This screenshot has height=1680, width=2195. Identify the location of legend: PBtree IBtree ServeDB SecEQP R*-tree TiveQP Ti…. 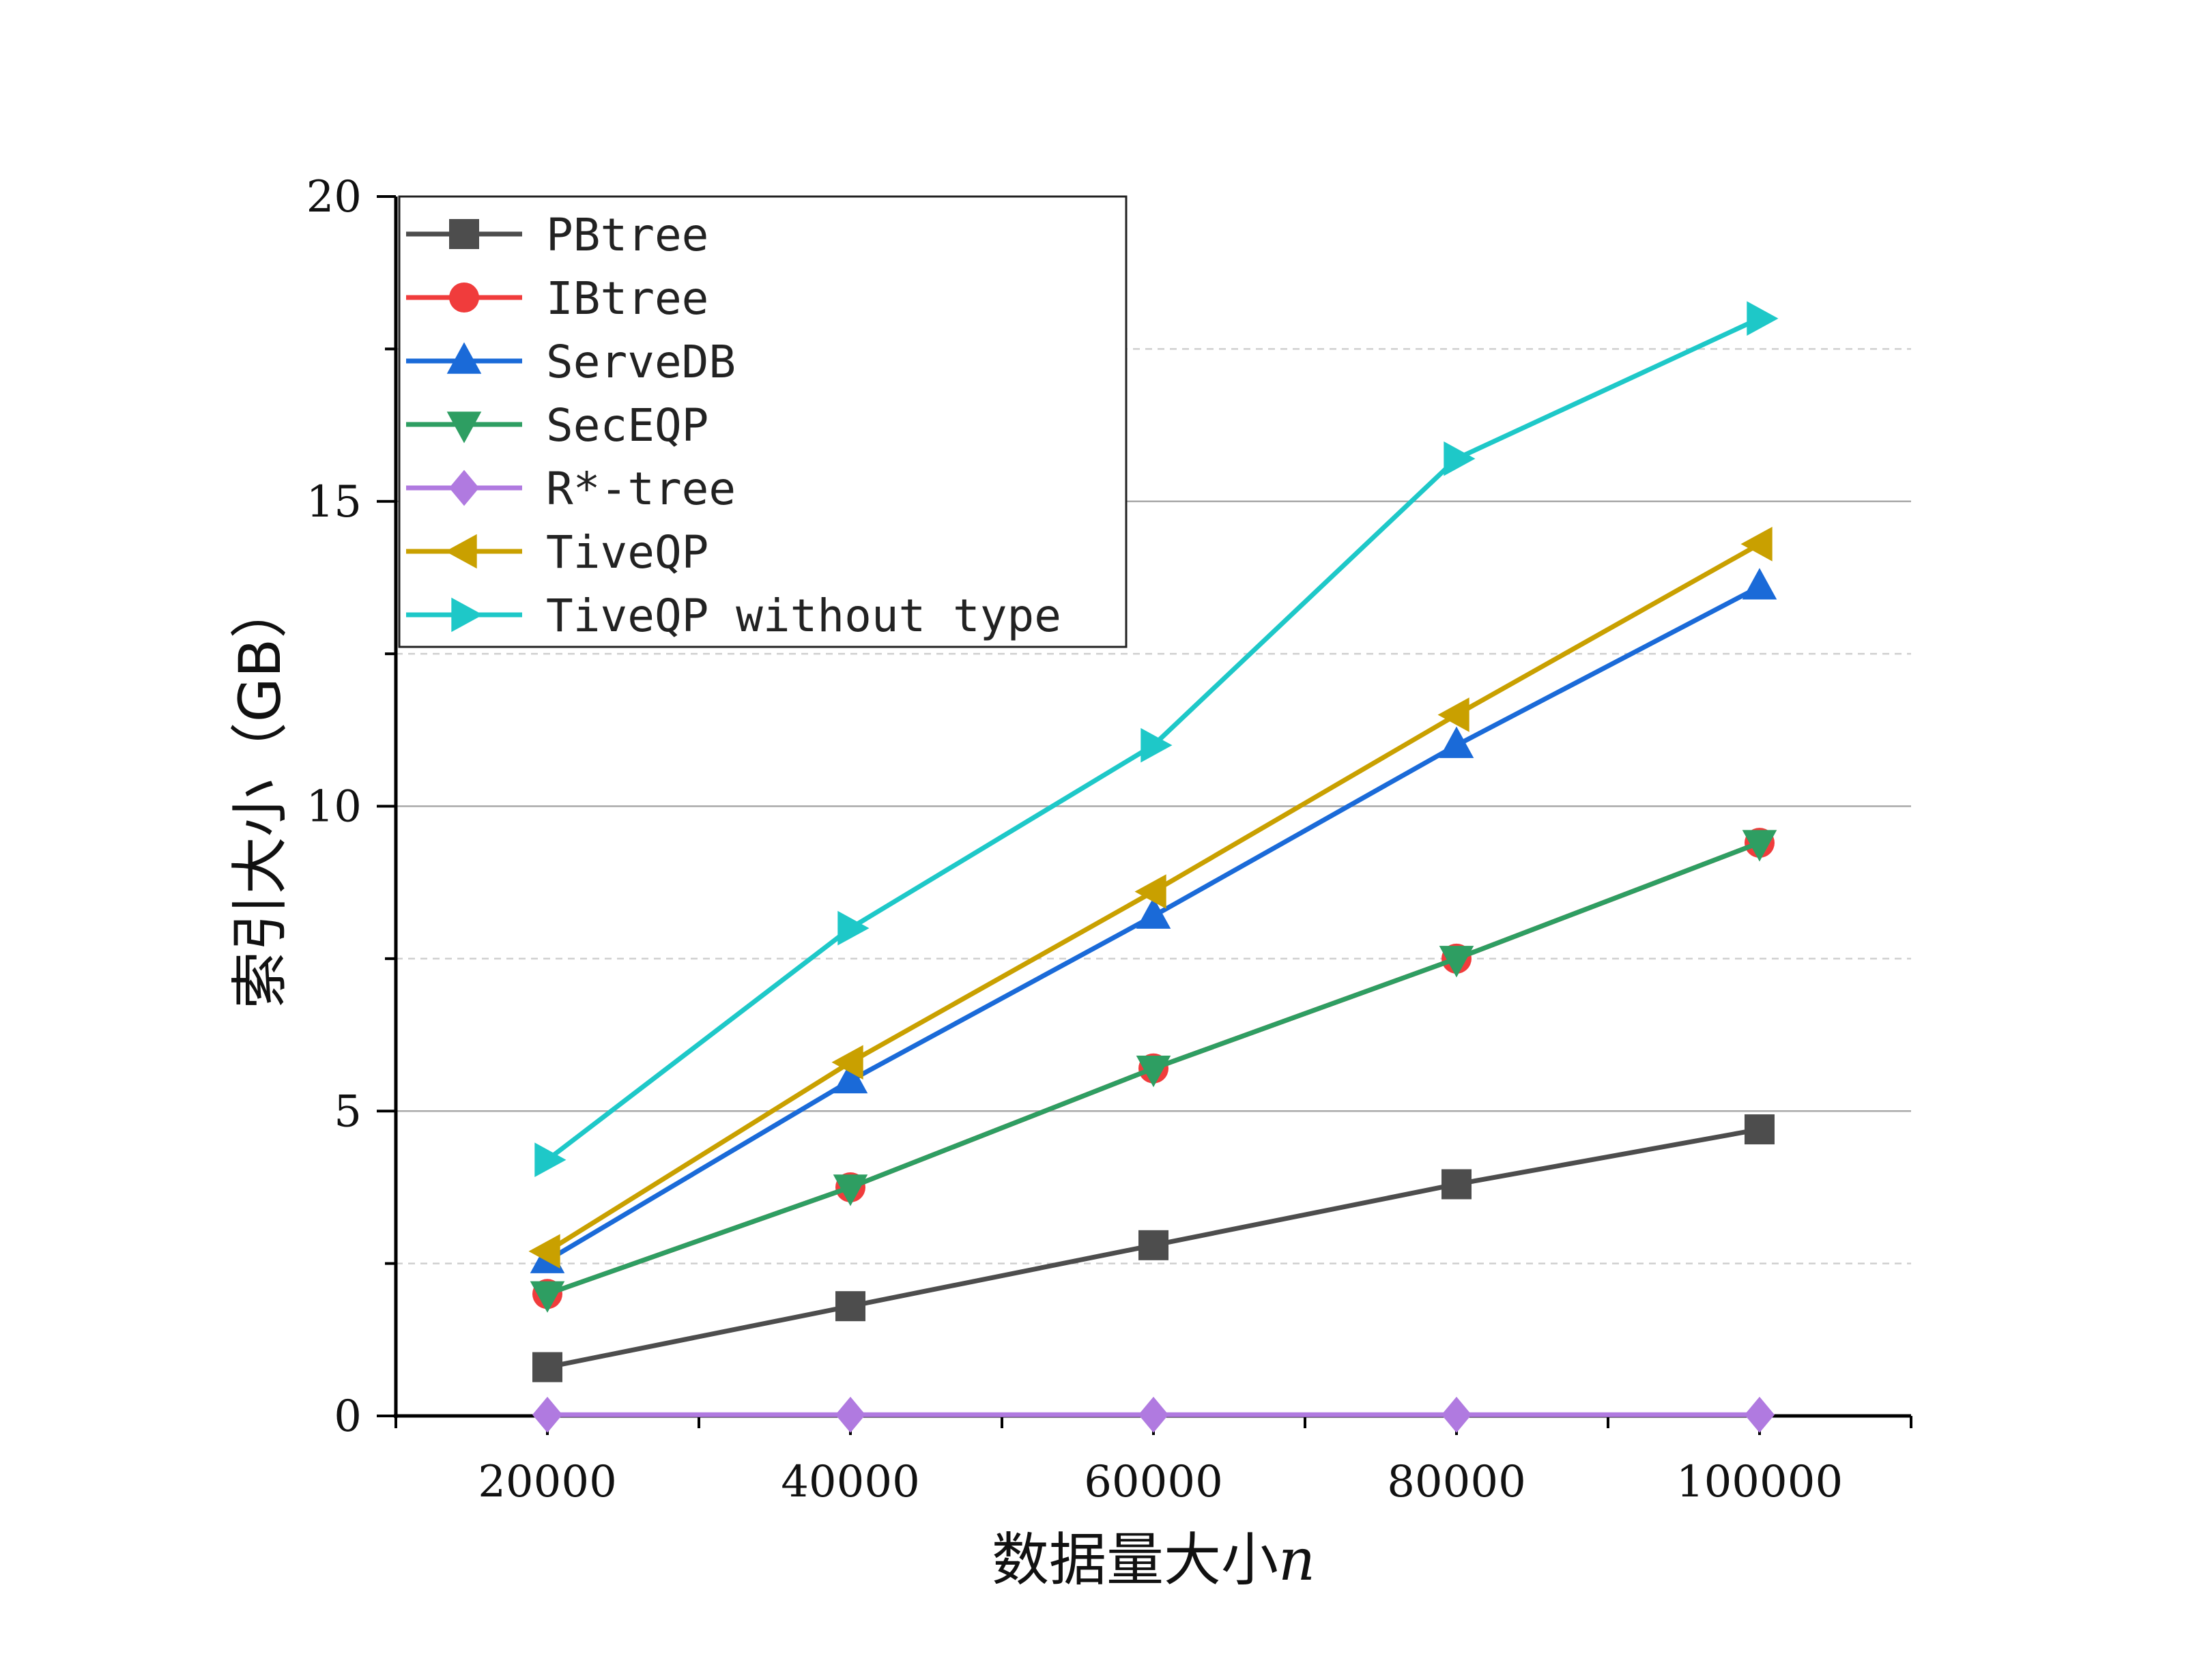
(763, 421).